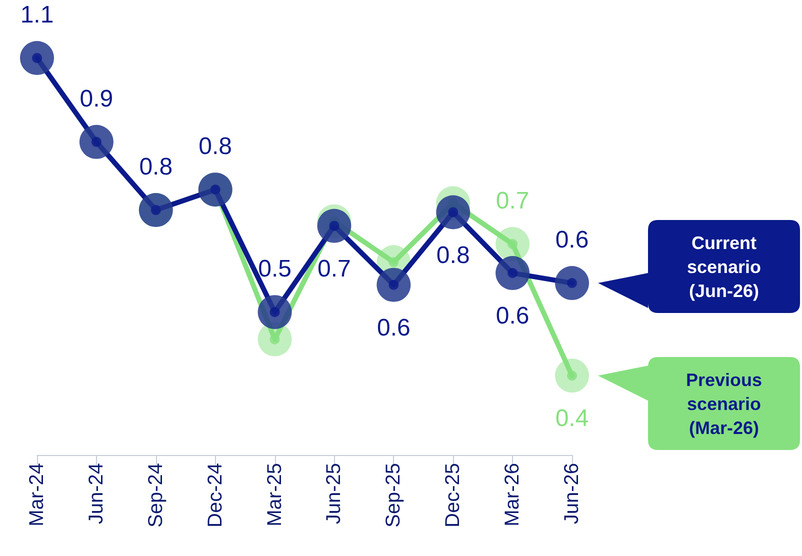  Describe the element at coordinates (572, 418) in the screenshot. I see `data-label: 0.4` at that location.